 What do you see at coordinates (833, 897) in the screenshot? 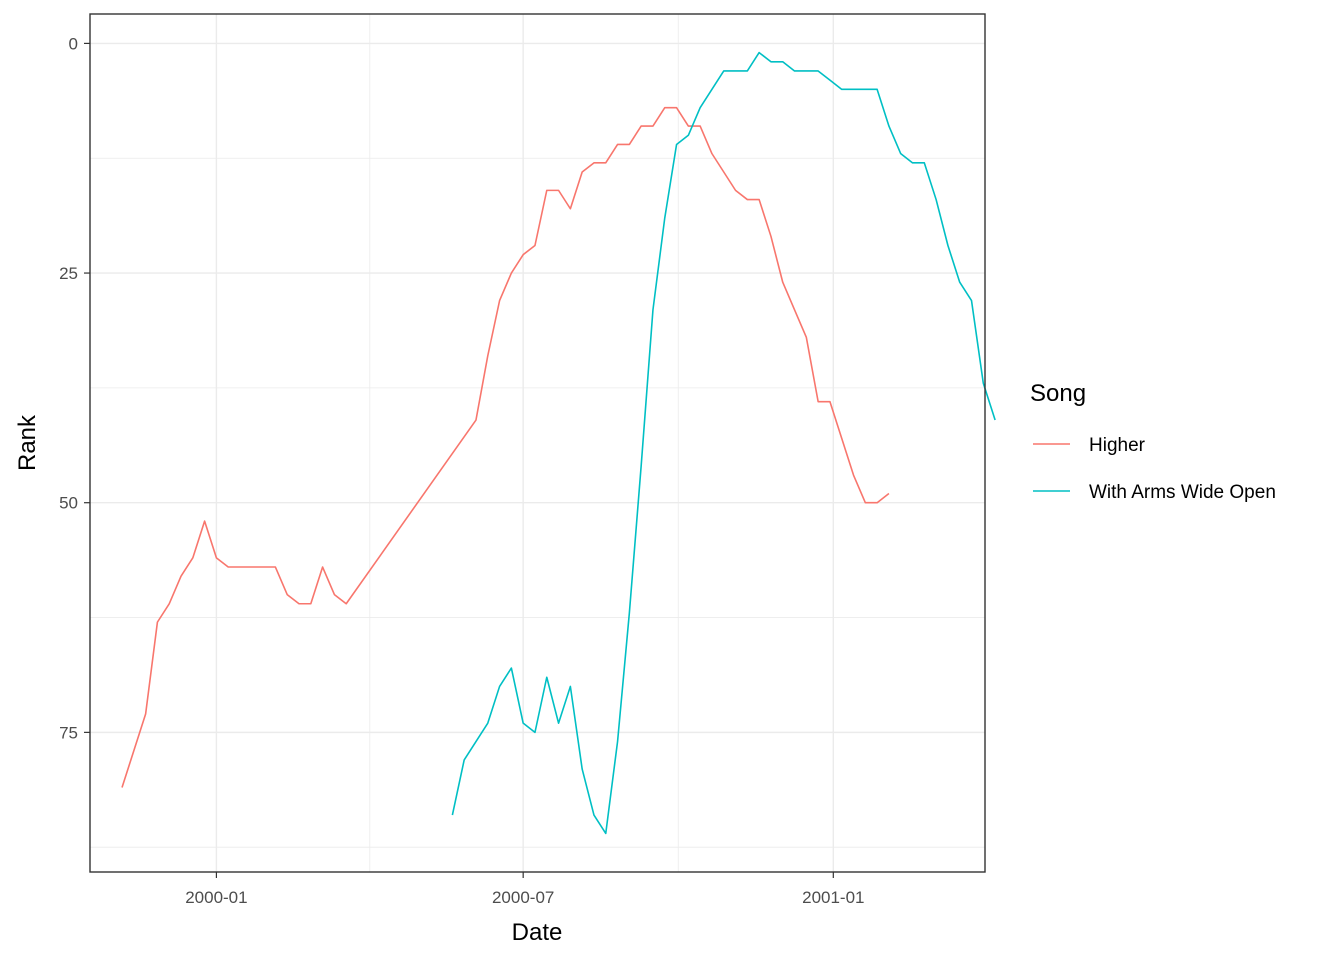
I see `x-tick-label: 2001-01` at bounding box center [833, 897].